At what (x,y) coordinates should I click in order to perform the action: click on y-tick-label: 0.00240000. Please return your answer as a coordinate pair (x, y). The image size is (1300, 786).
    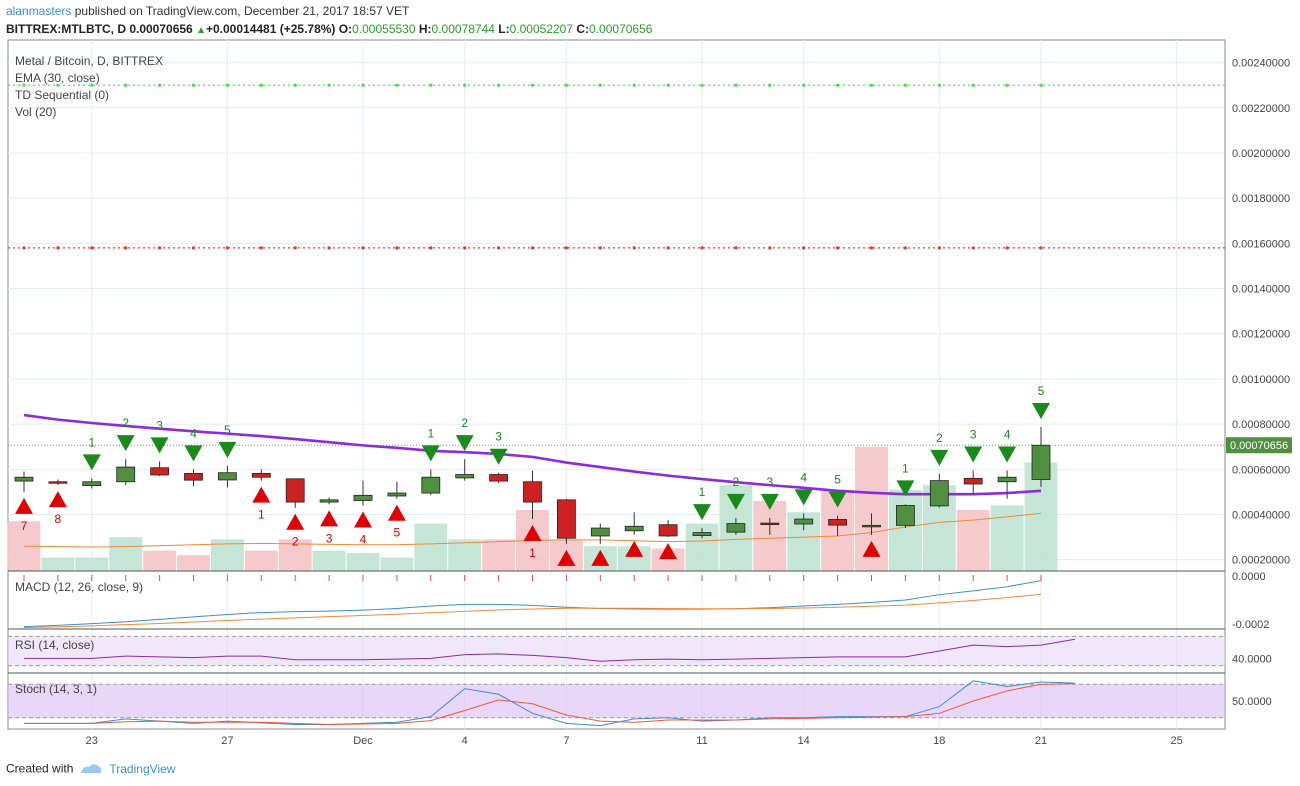
    Looking at the image, I should click on (1261, 64).